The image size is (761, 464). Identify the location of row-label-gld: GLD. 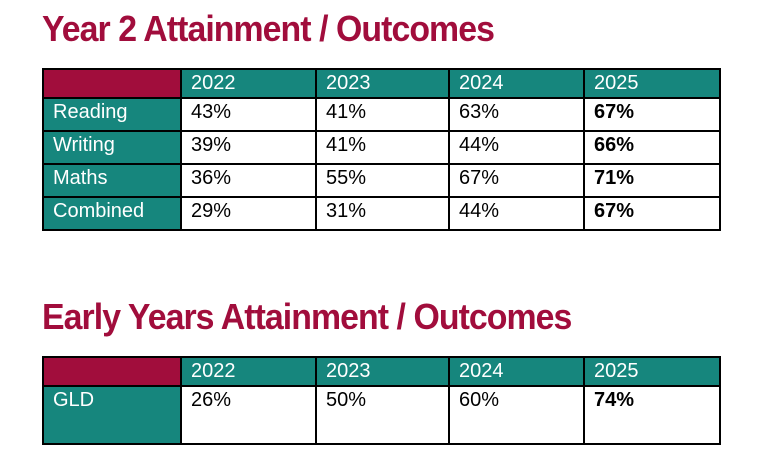
(112, 415).